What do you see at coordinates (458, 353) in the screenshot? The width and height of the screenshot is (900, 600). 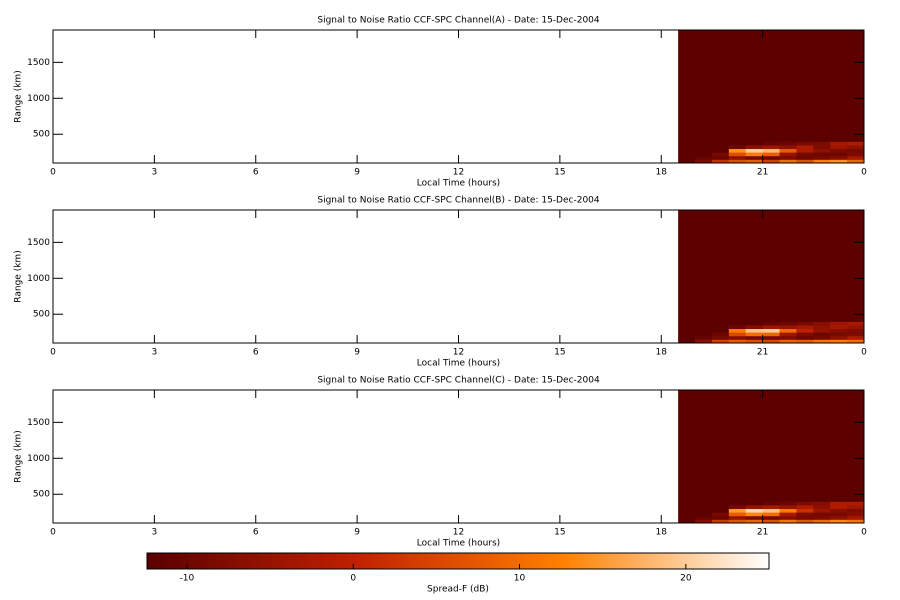 I see `x-tick-label: 12` at bounding box center [458, 353].